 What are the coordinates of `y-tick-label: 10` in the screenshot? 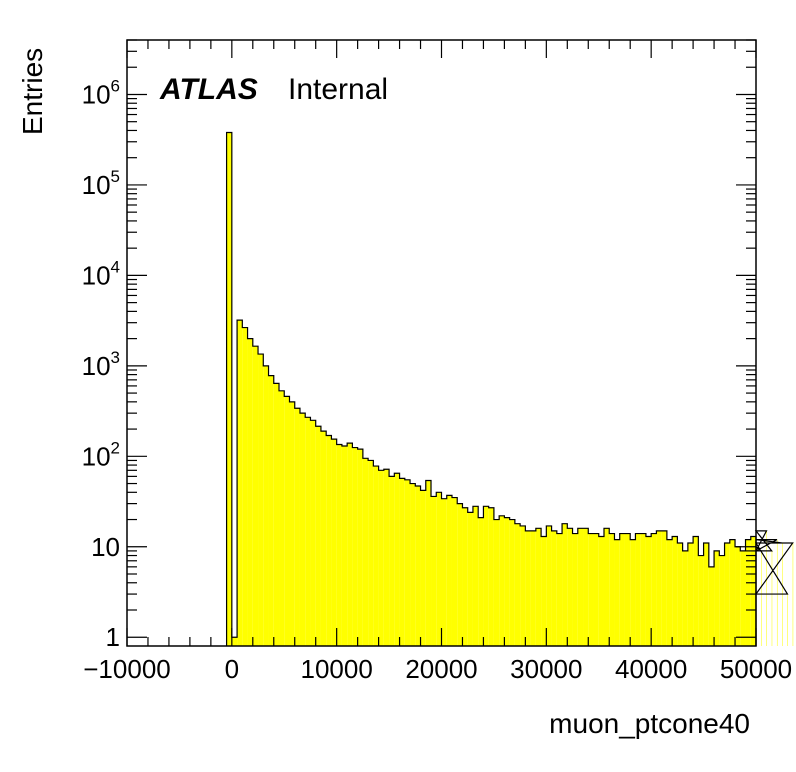 It's located at (105, 547).